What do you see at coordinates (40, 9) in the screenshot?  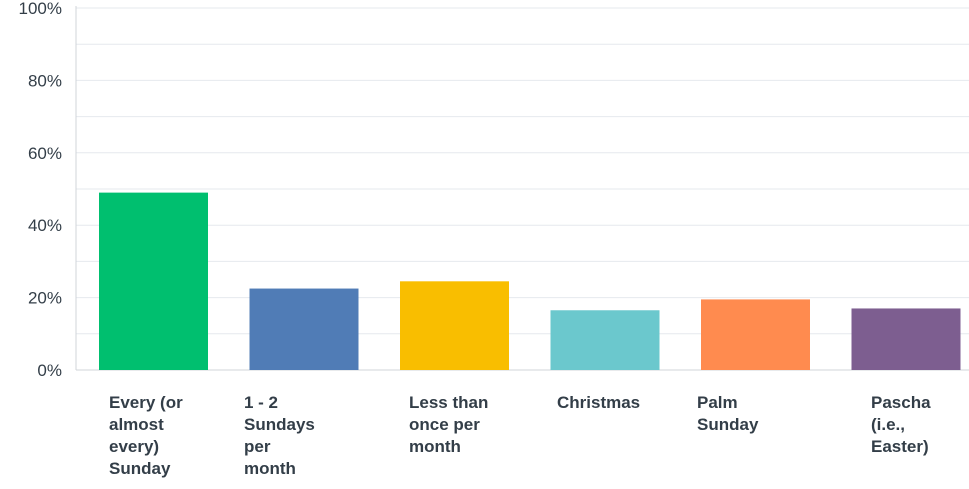 I see `y-tick-label: 100%` at bounding box center [40, 9].